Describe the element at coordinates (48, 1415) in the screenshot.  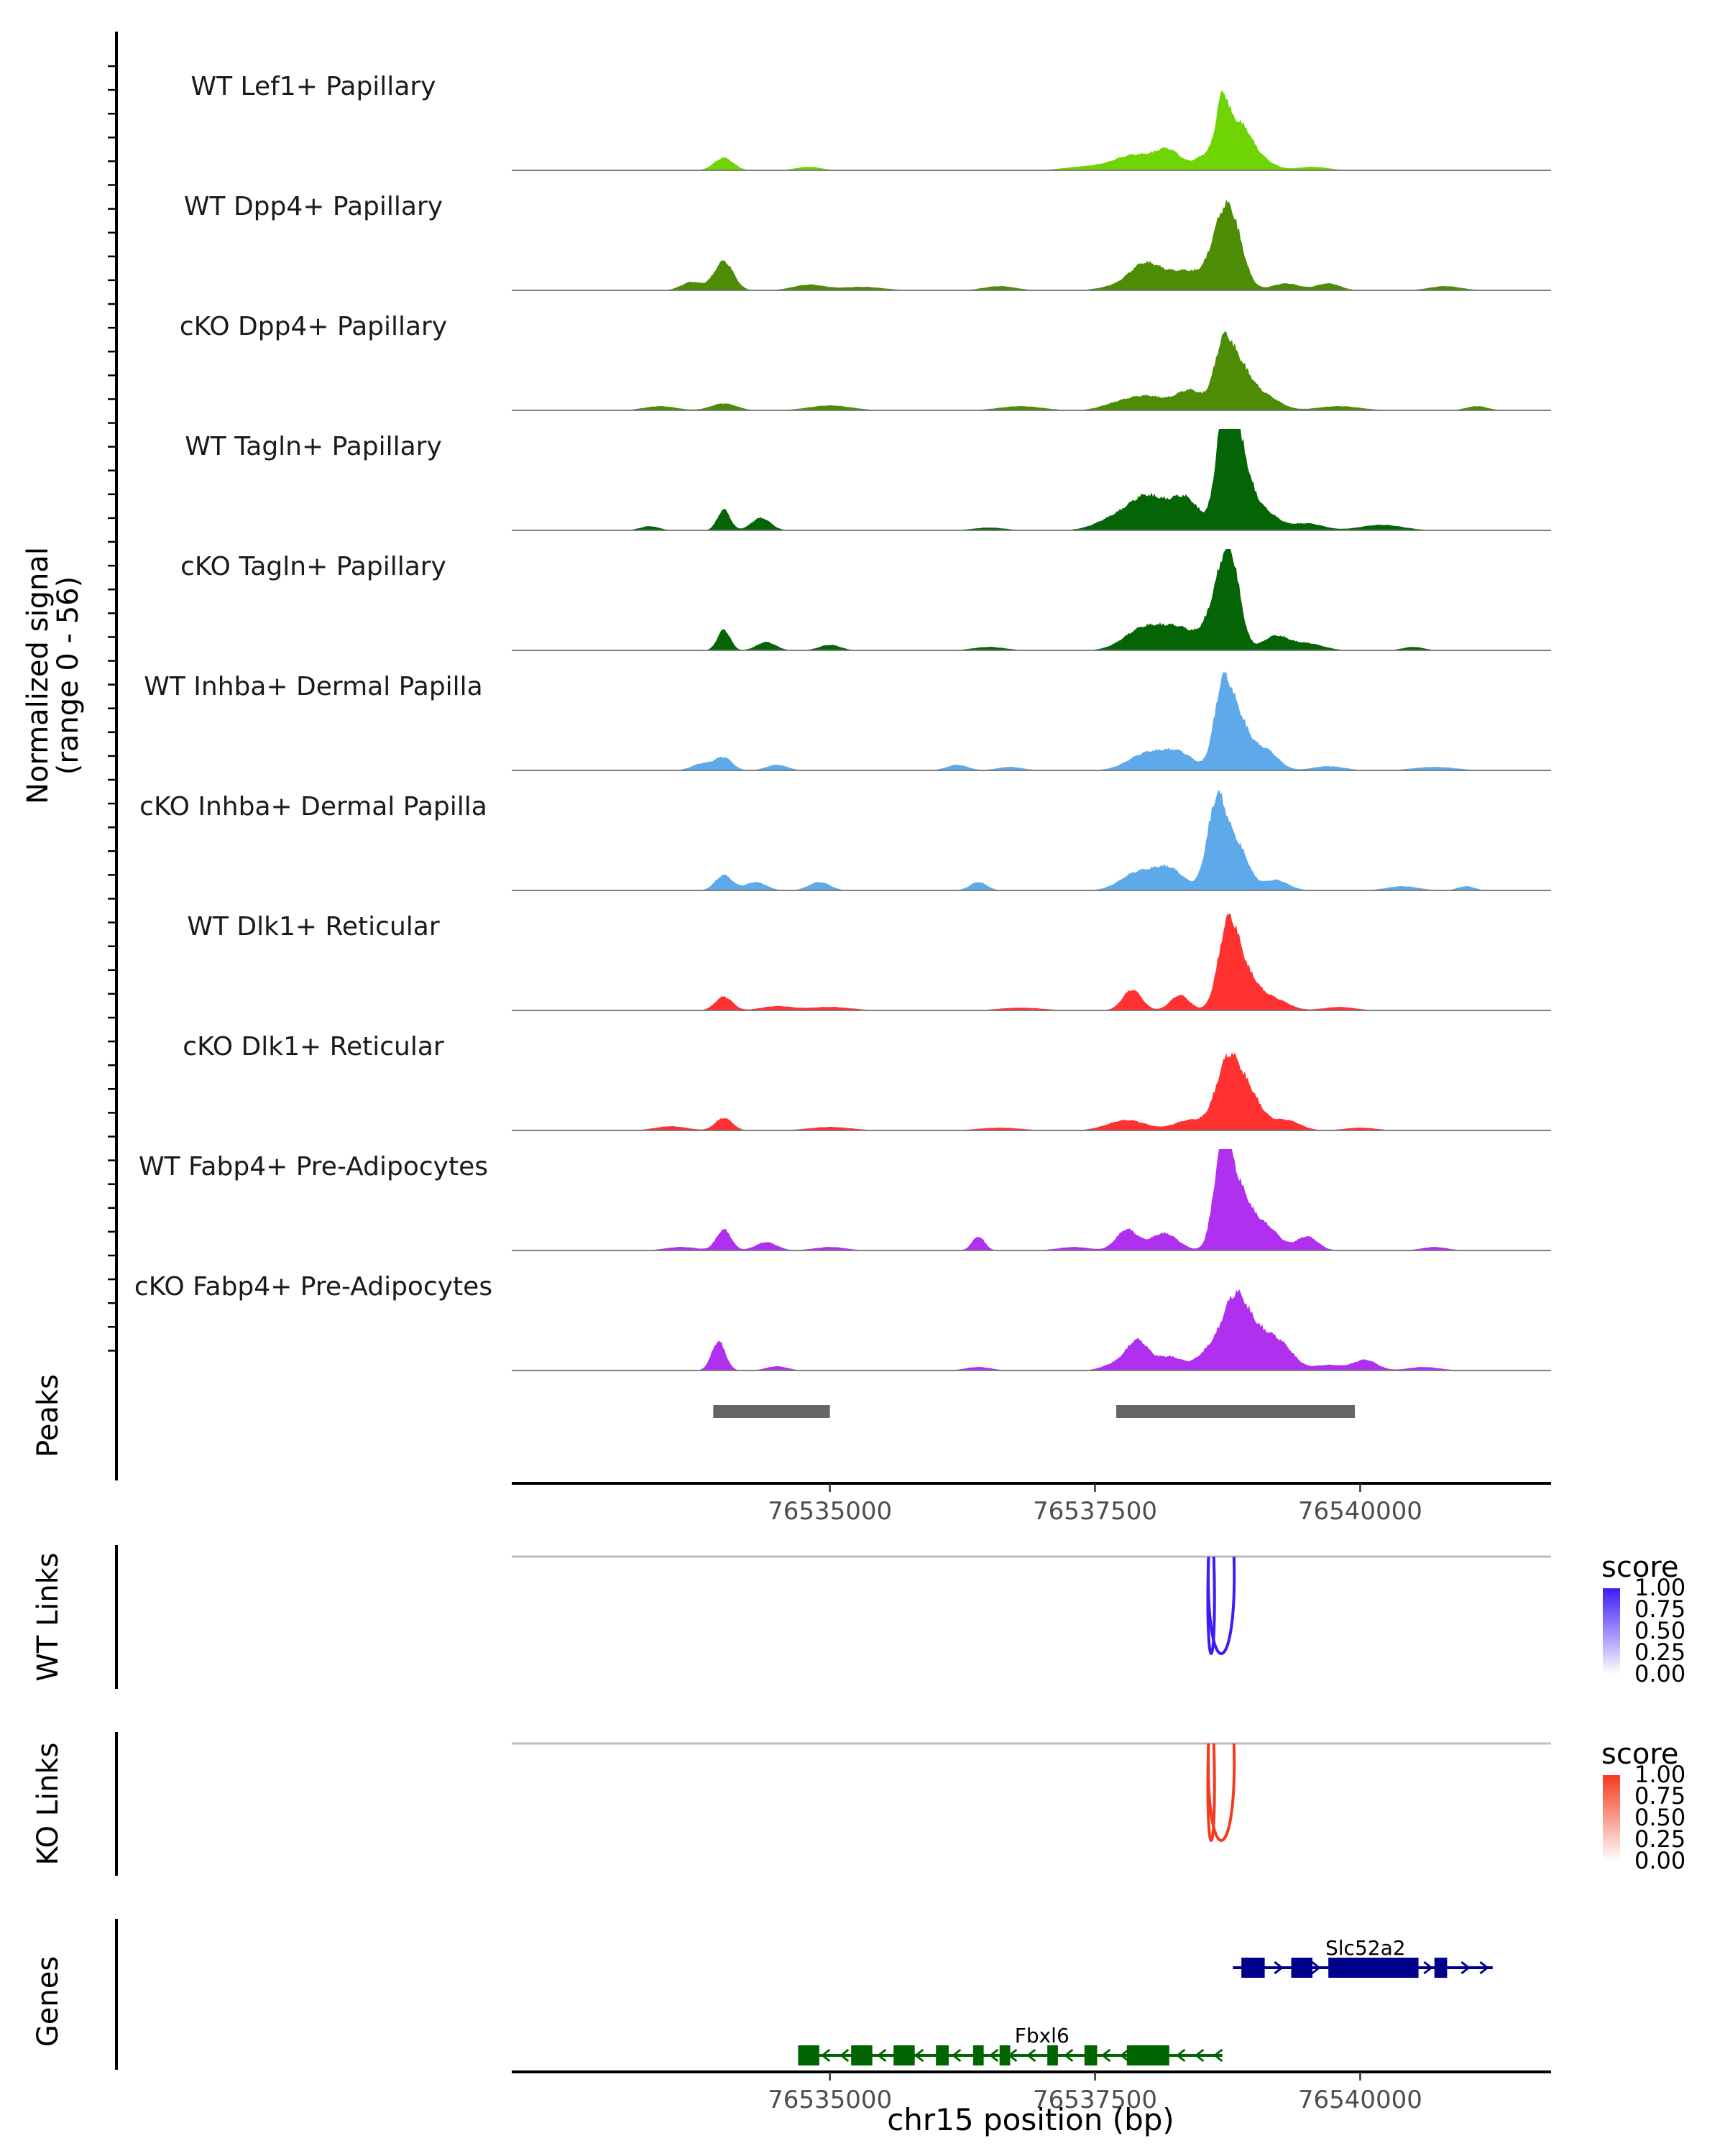
I see `peaks-track-label: Peaks` at that location.